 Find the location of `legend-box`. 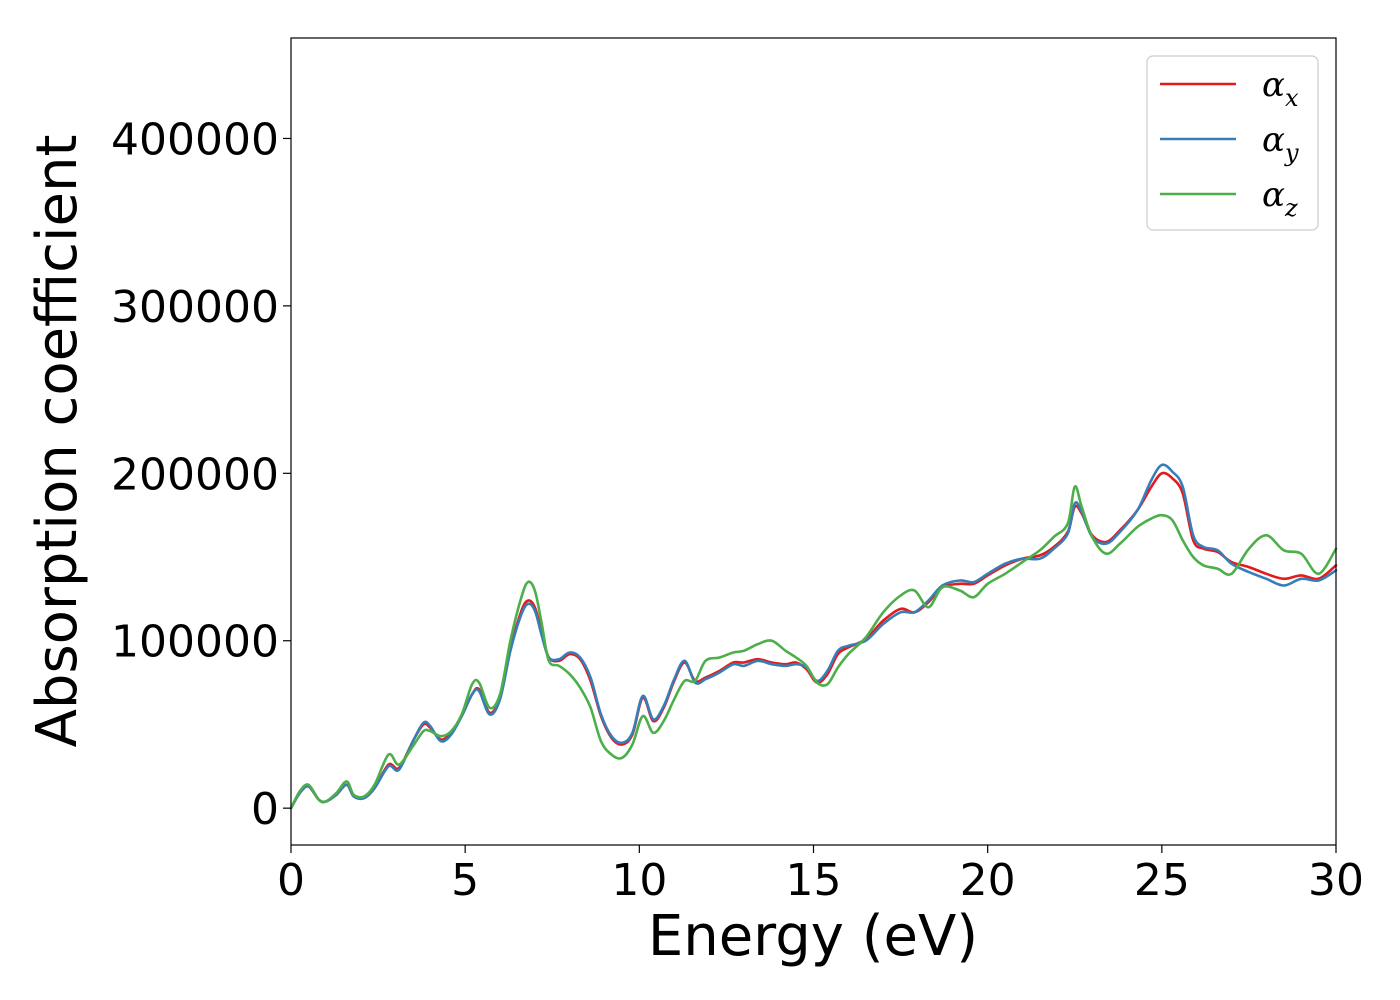

legend-box is located at coordinates (1232, 143).